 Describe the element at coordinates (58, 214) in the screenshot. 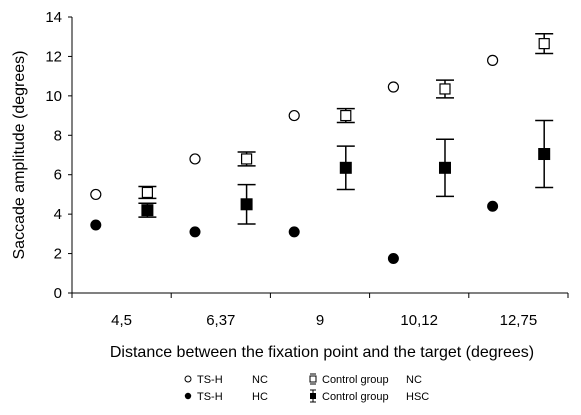

I see `y-tick-label: 4` at that location.